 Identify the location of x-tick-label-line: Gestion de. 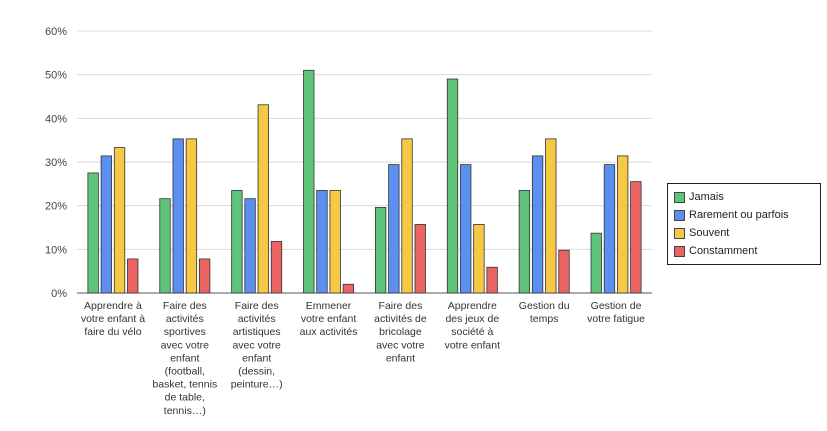
(616, 306).